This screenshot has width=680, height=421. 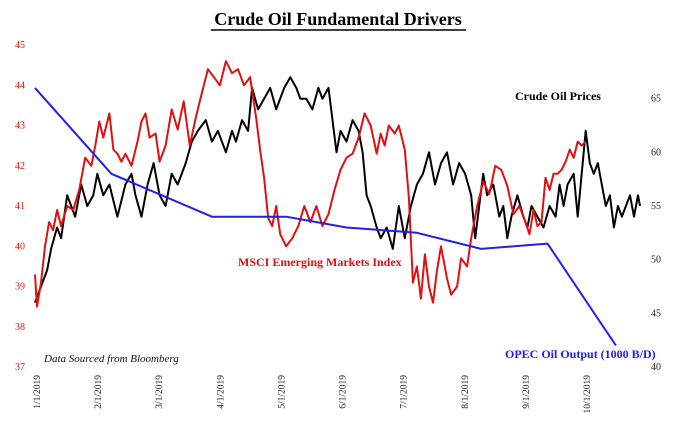 What do you see at coordinates (580, 354) in the screenshot?
I see `opec-series-label: OPEC Oil Output (1000 B/D)` at bounding box center [580, 354].